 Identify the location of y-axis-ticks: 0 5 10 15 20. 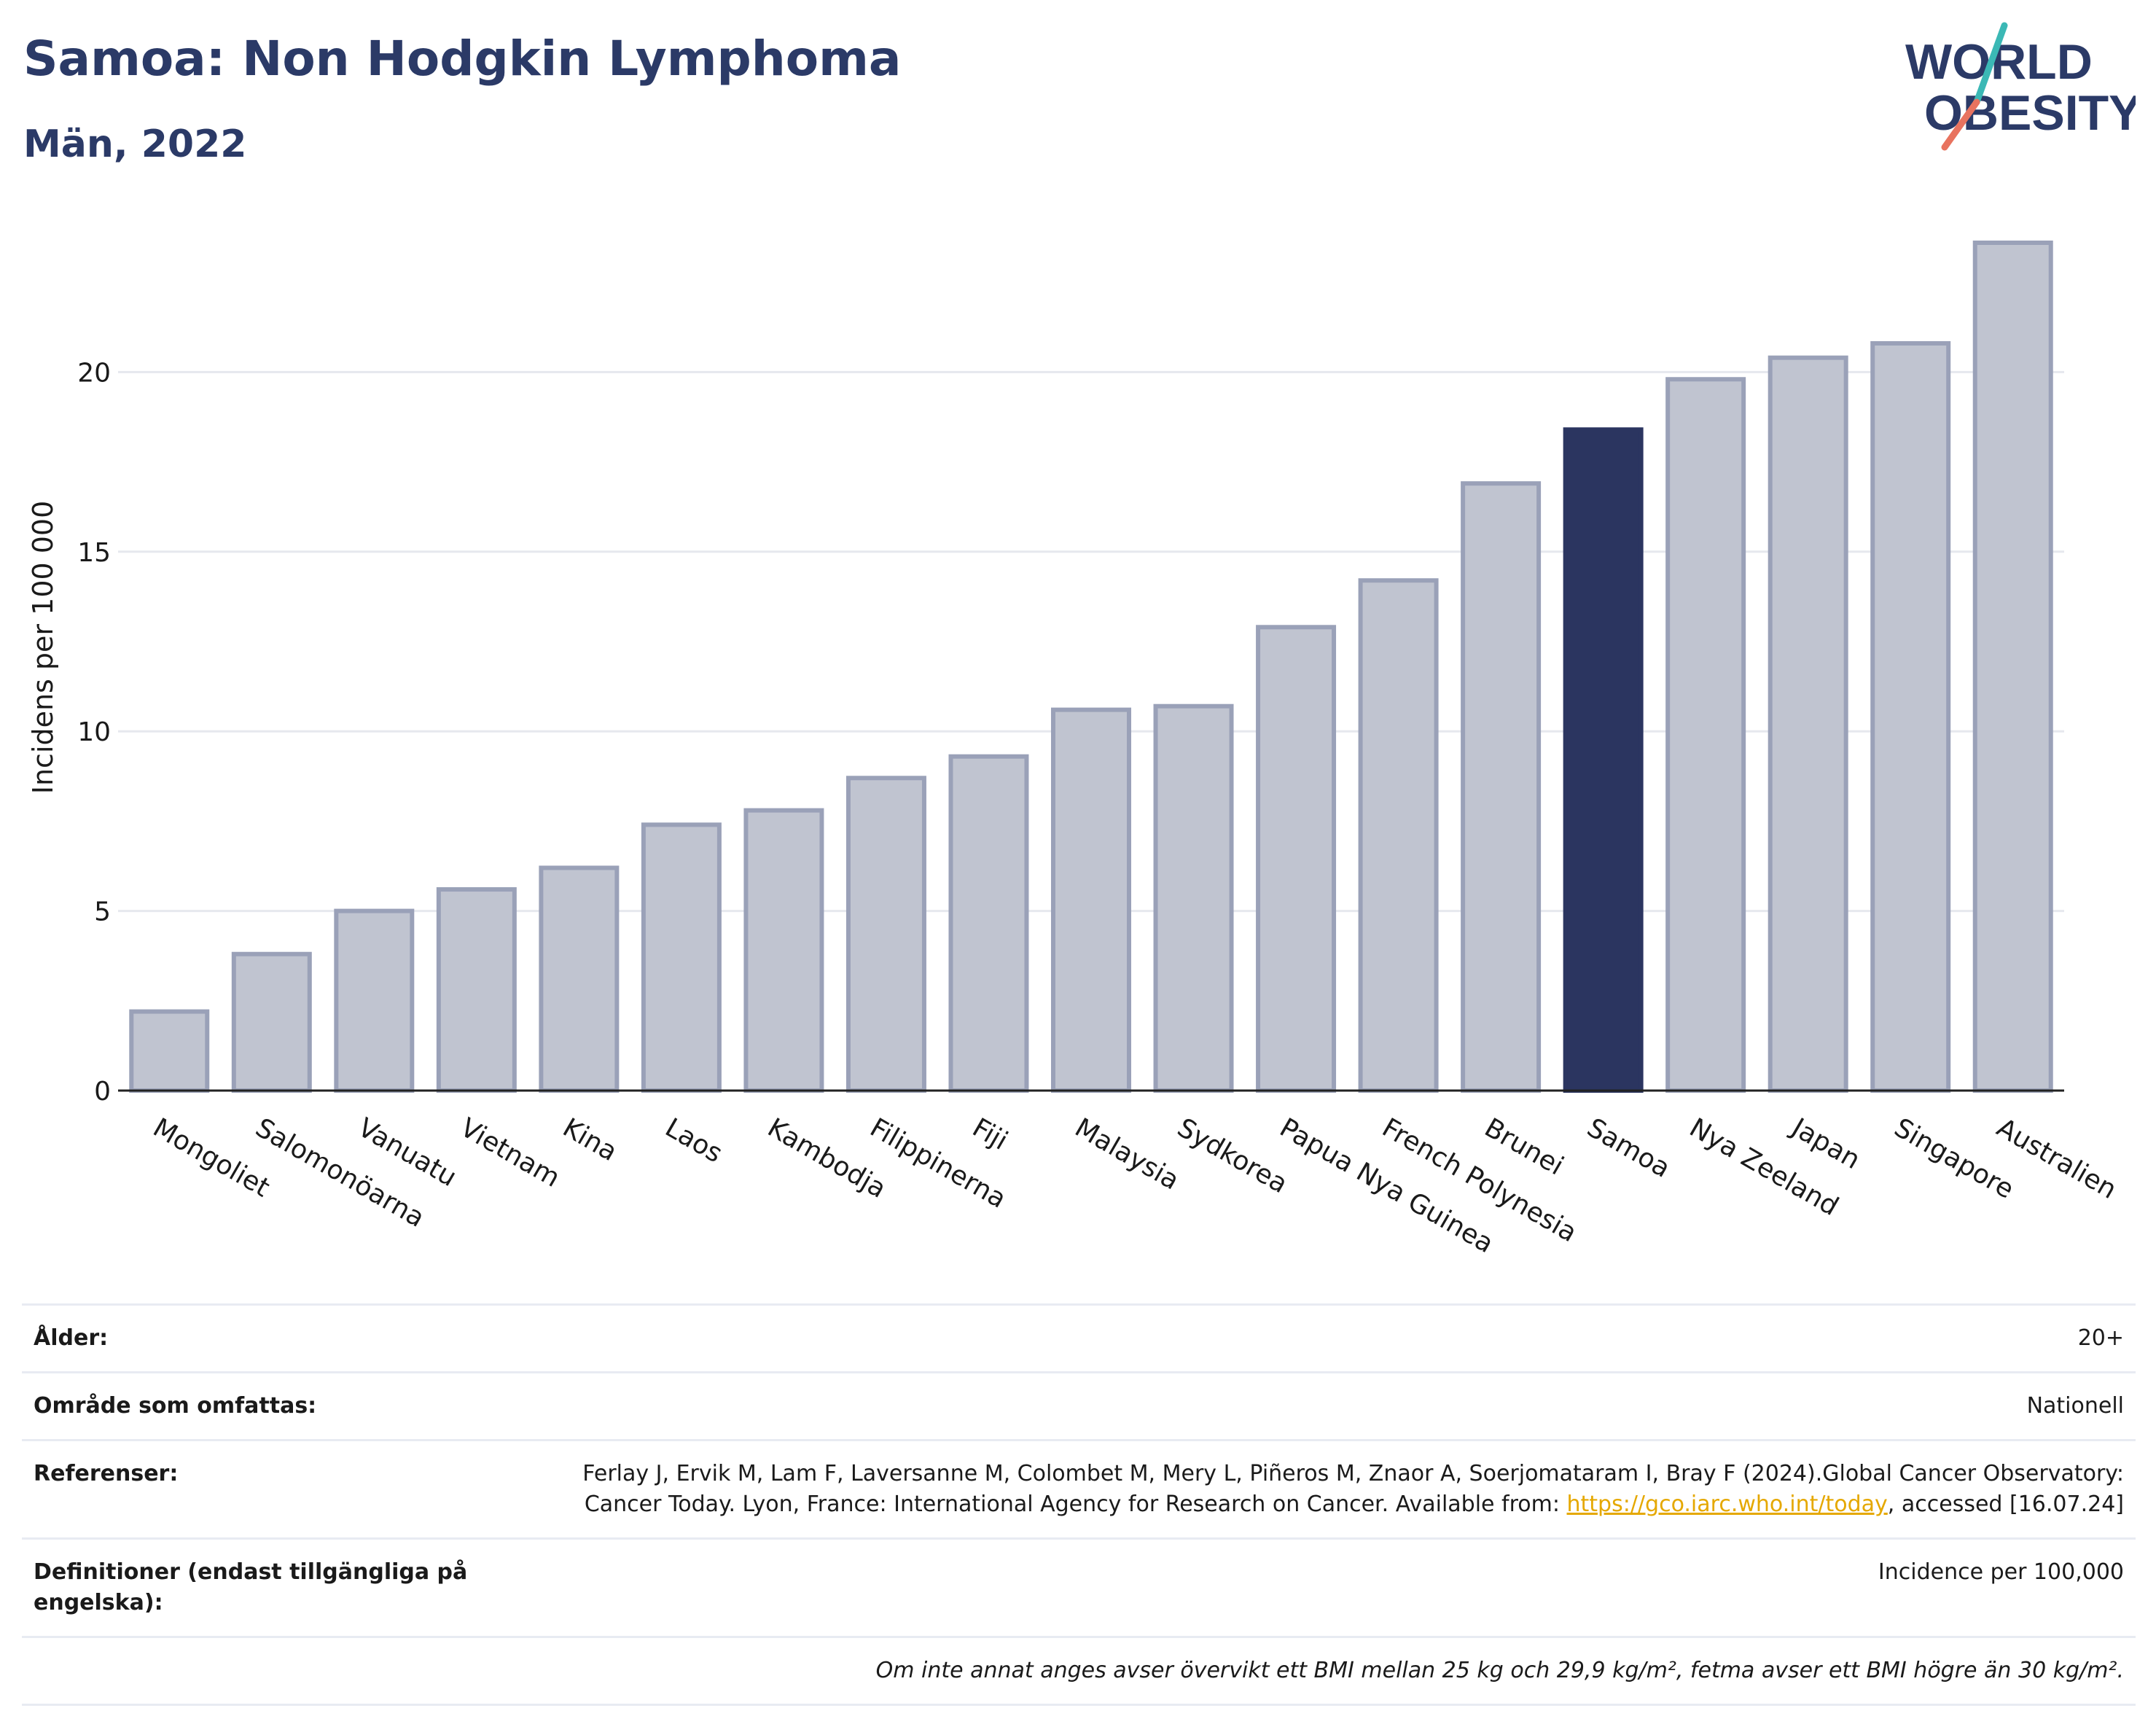
(94, 732).